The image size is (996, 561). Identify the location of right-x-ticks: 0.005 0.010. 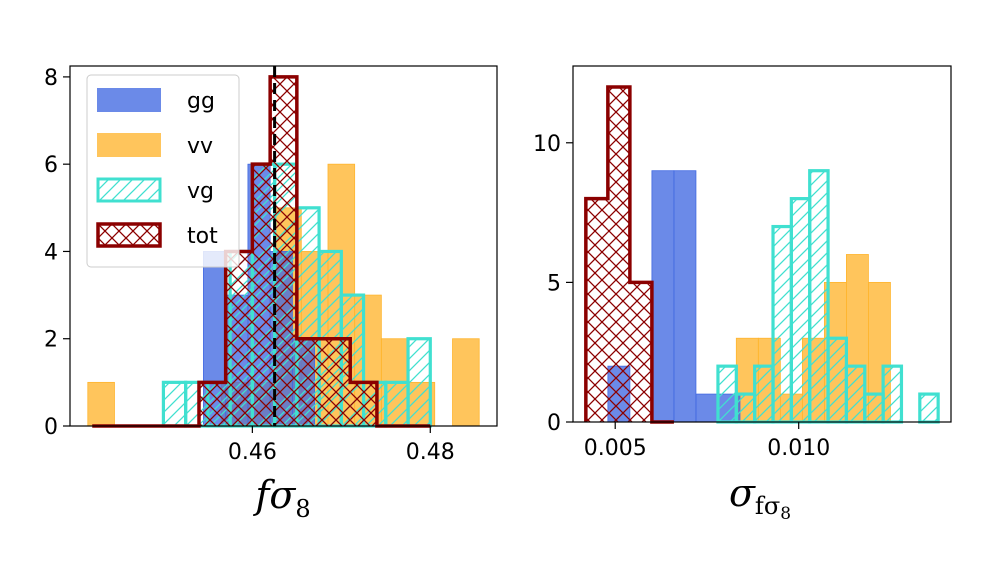
(707, 441).